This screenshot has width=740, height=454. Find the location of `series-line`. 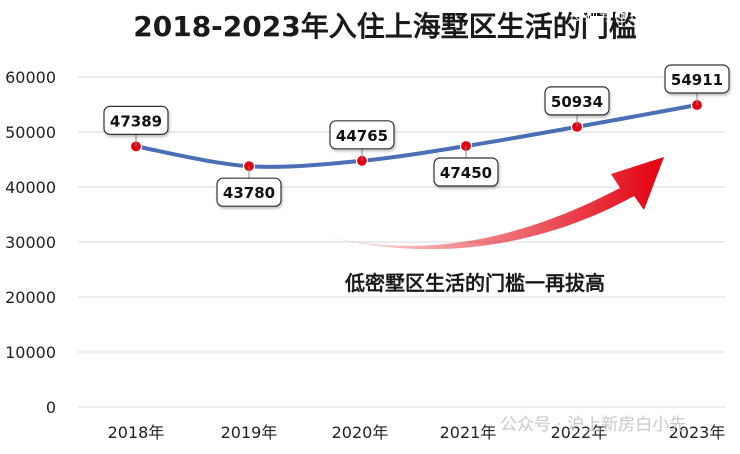

series-line is located at coordinates (416, 135).